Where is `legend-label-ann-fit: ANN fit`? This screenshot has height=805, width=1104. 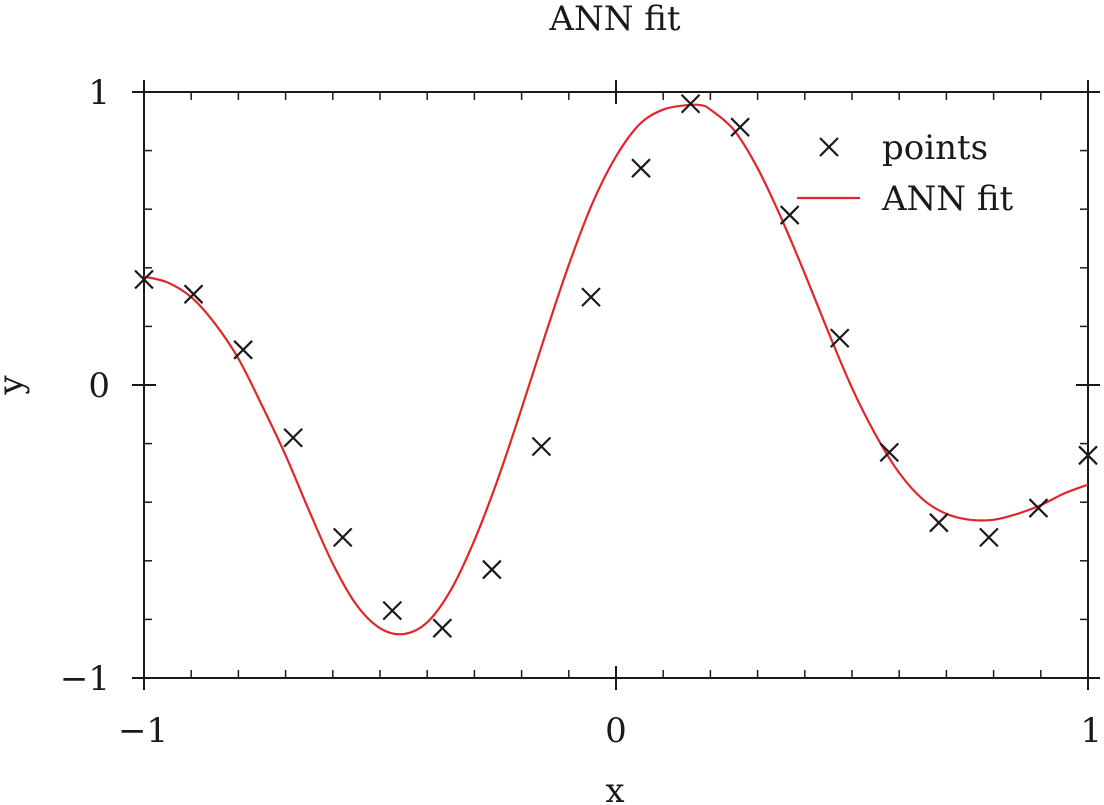
legend-label-ann-fit: ANN fit is located at coordinates (947, 199).